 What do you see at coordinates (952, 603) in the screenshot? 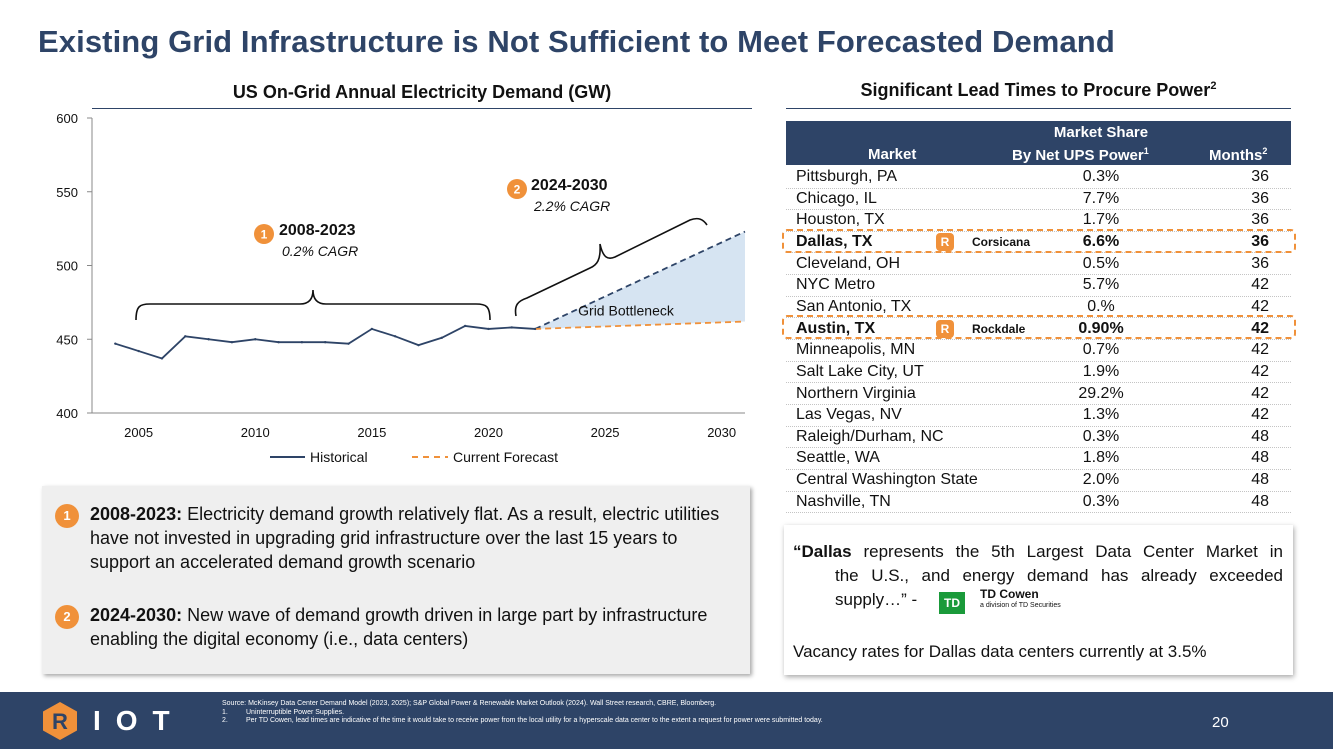
I see `td-logo: TD` at bounding box center [952, 603].